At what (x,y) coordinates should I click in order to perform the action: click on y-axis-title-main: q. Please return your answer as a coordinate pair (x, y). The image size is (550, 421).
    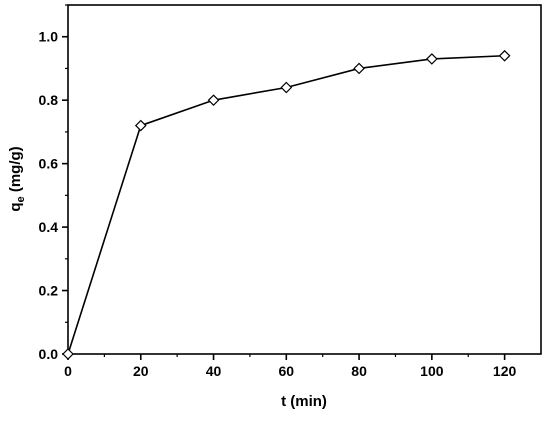
    Looking at the image, I should click on (15, 206).